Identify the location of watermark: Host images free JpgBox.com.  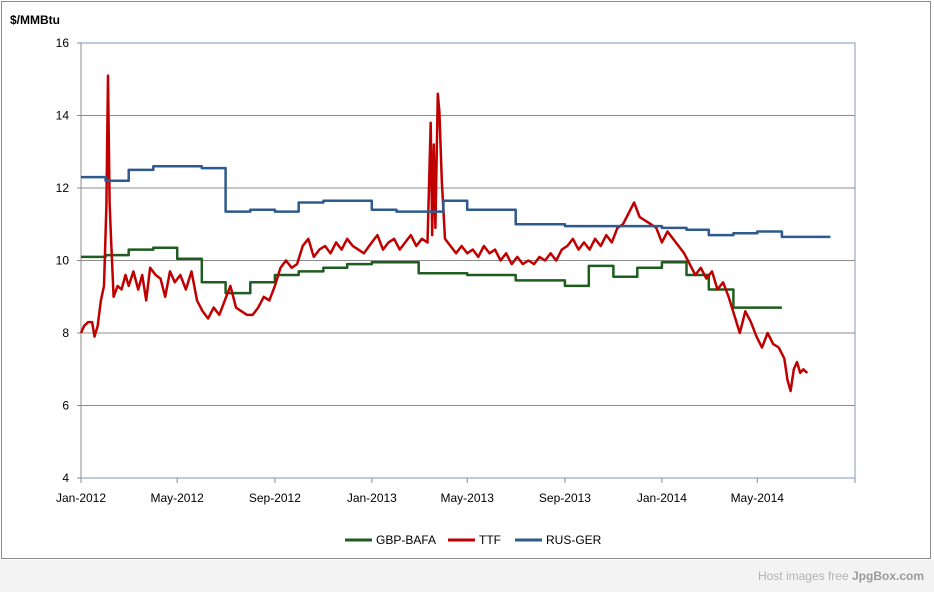
(841, 576).